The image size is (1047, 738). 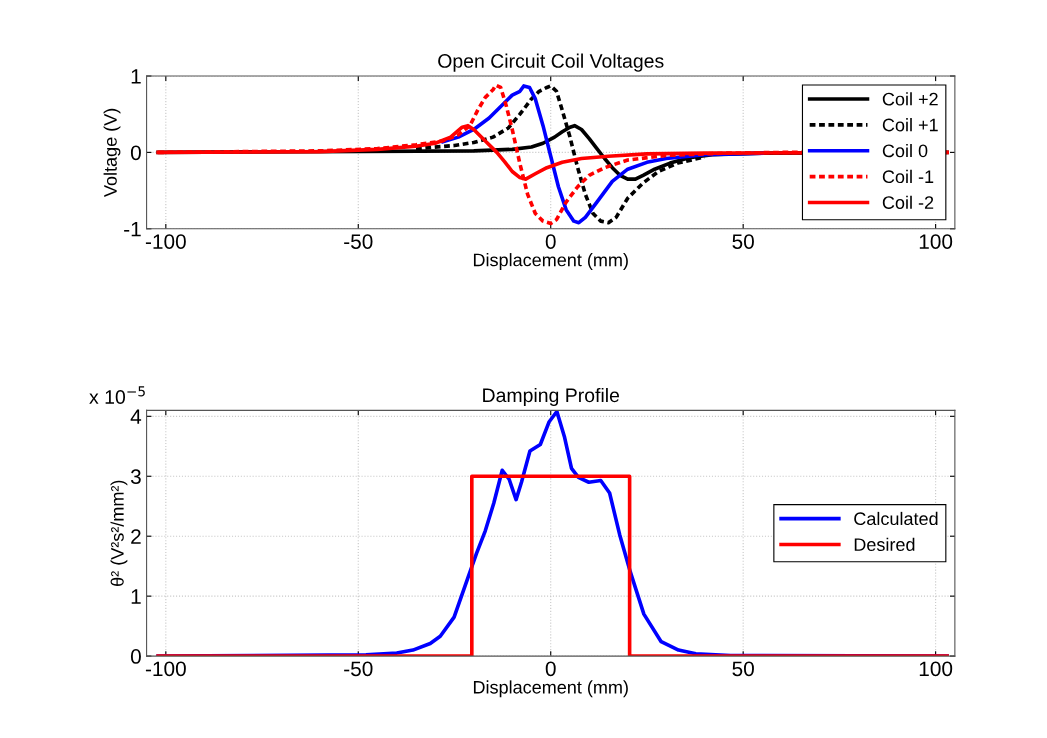 What do you see at coordinates (551, 397) in the screenshot?
I see `chart-title: Damping Profile` at bounding box center [551, 397].